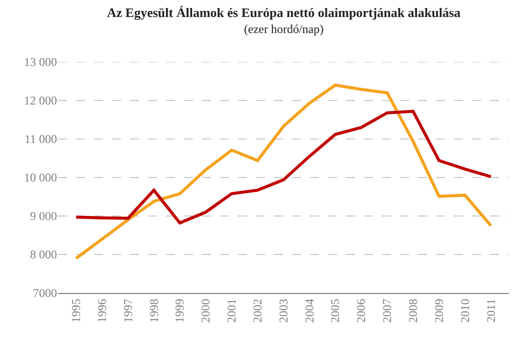  I want to click on x-tick-label: 2011, so click(491, 310).